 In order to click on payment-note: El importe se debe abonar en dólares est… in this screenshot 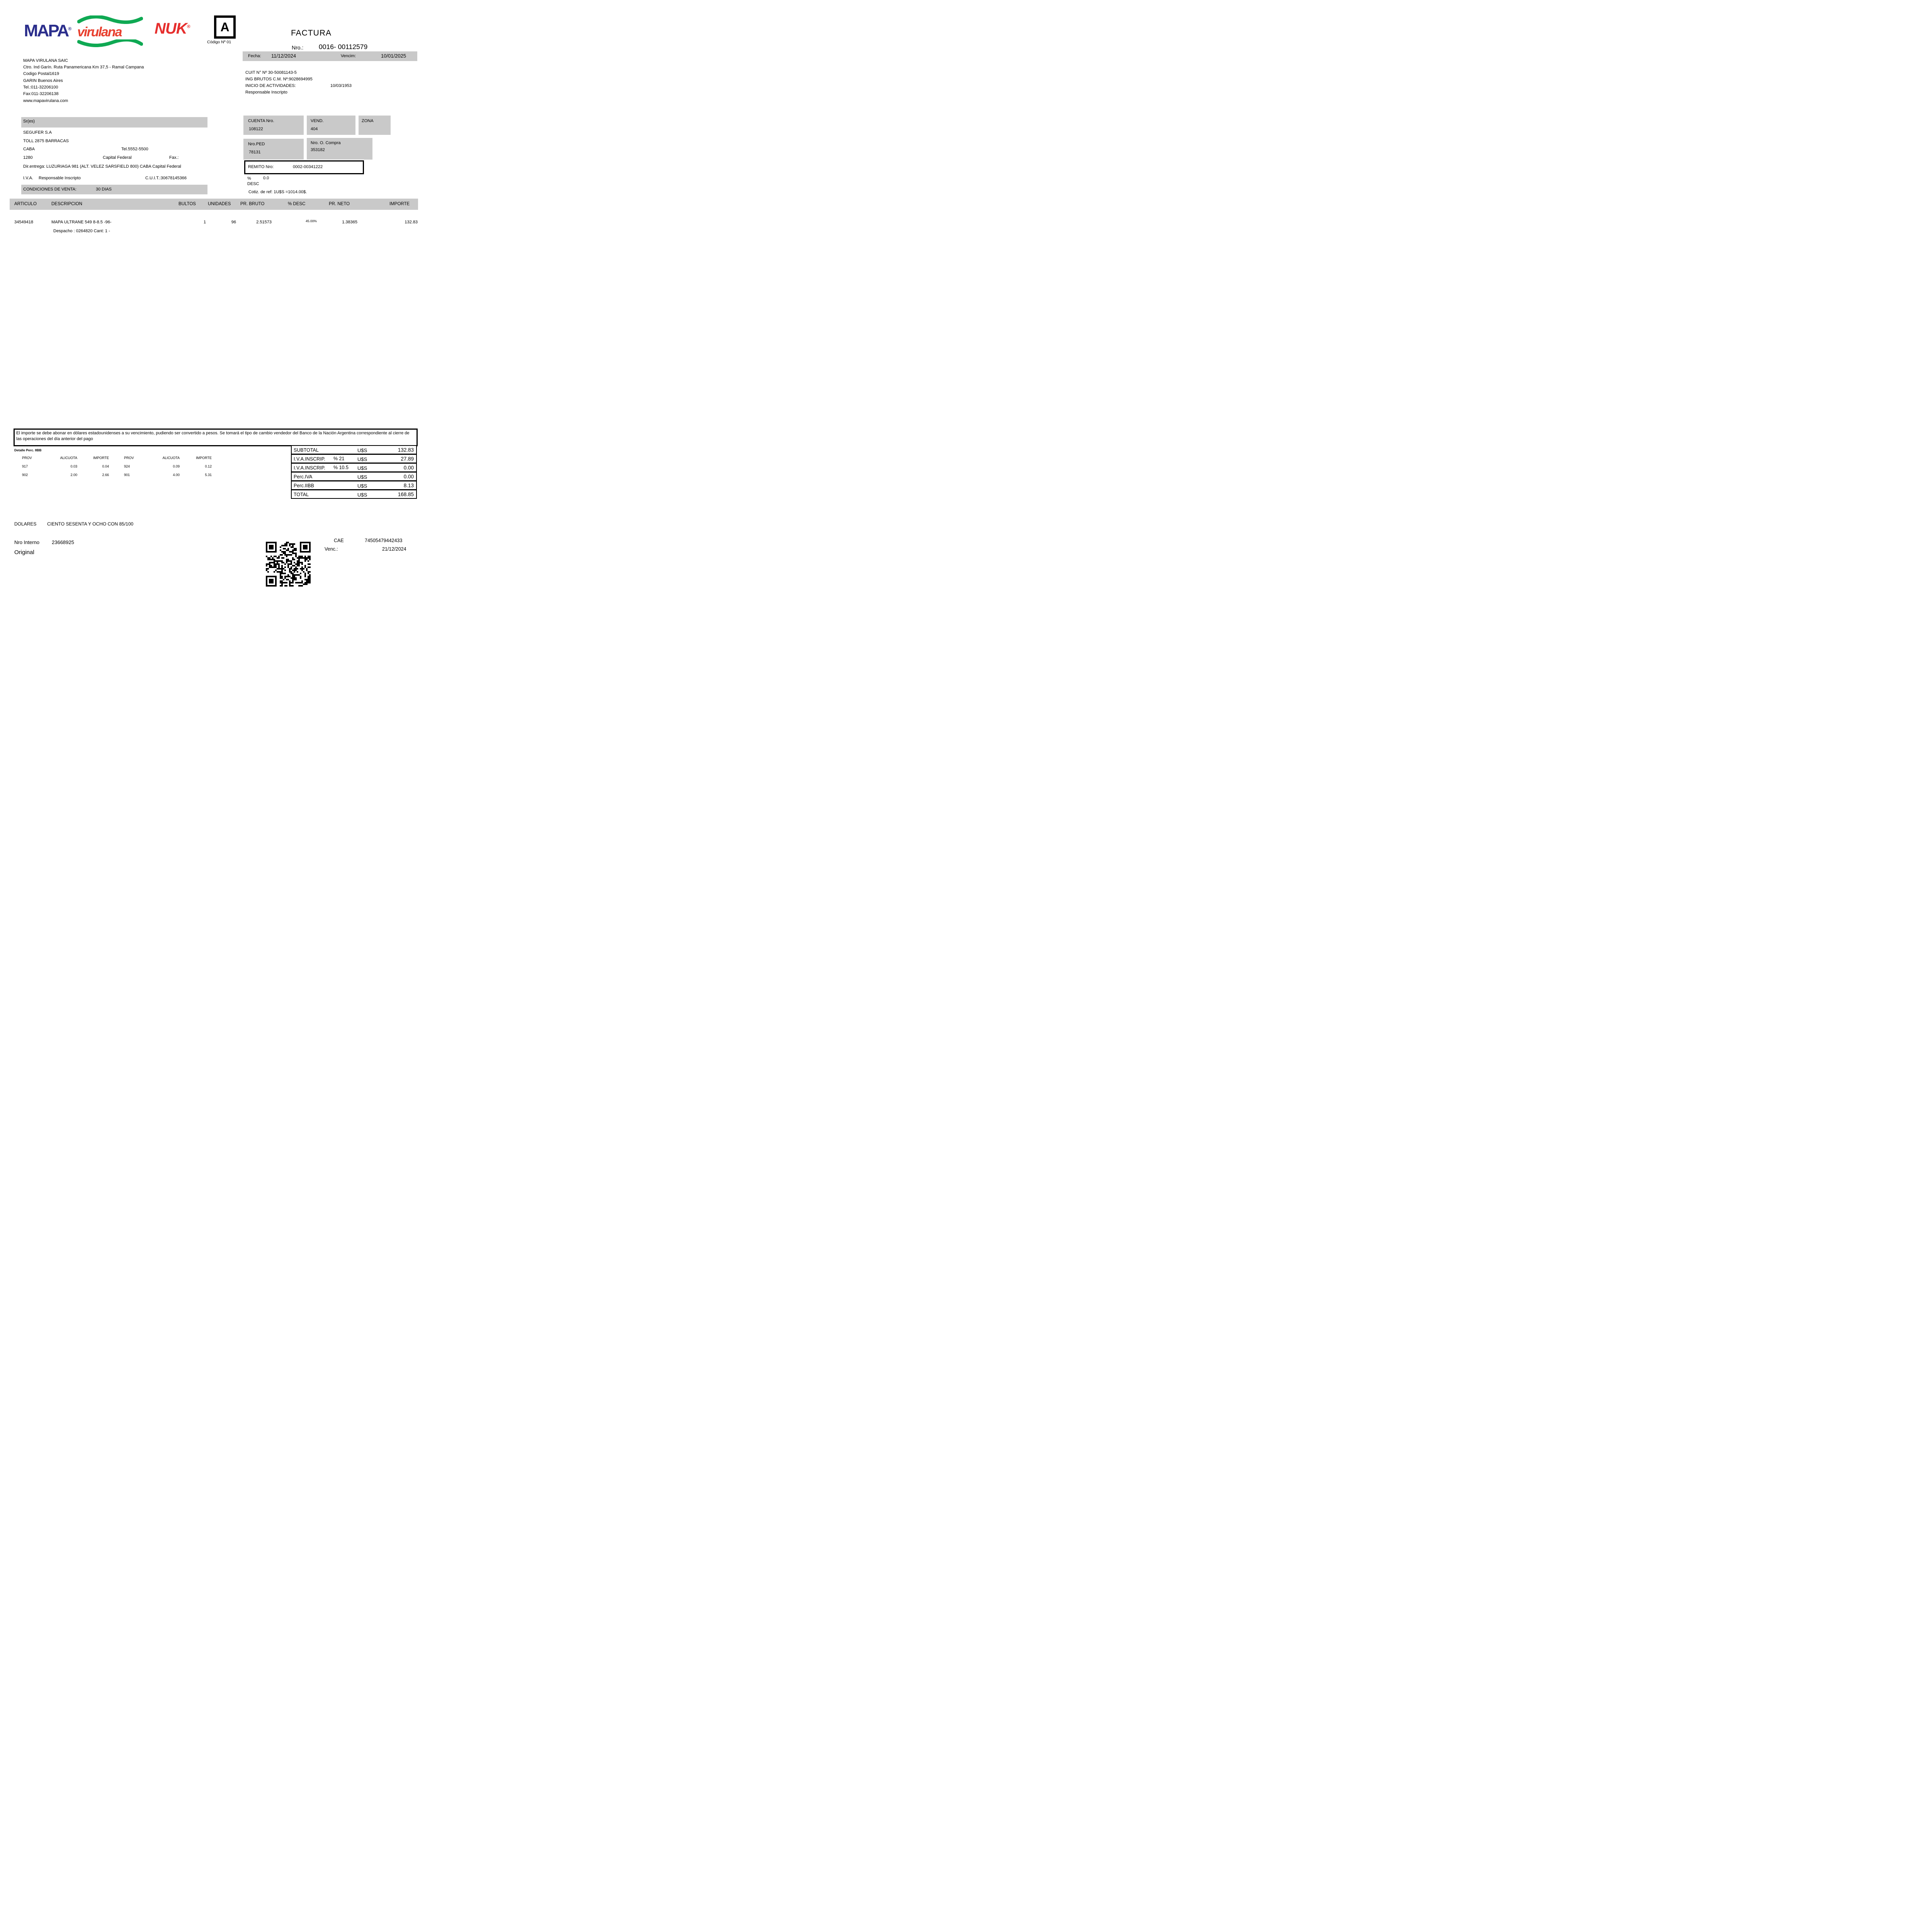, I will do `click(216, 438)`.